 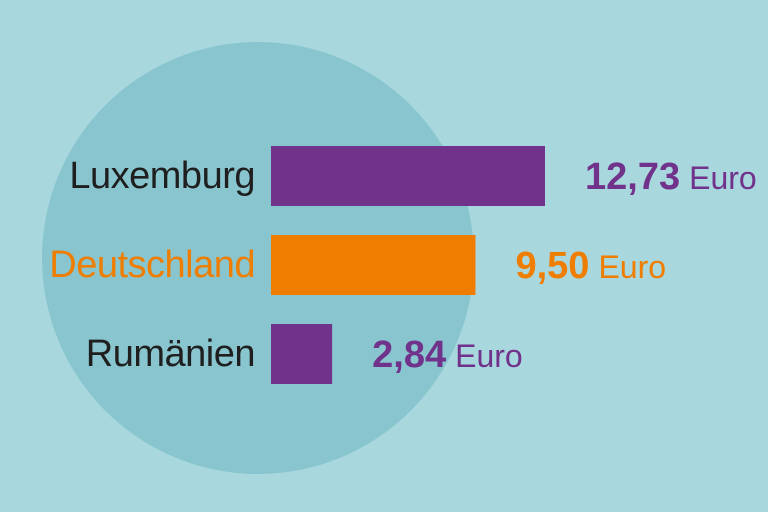 I want to click on bar-deutschland, so click(x=373, y=265).